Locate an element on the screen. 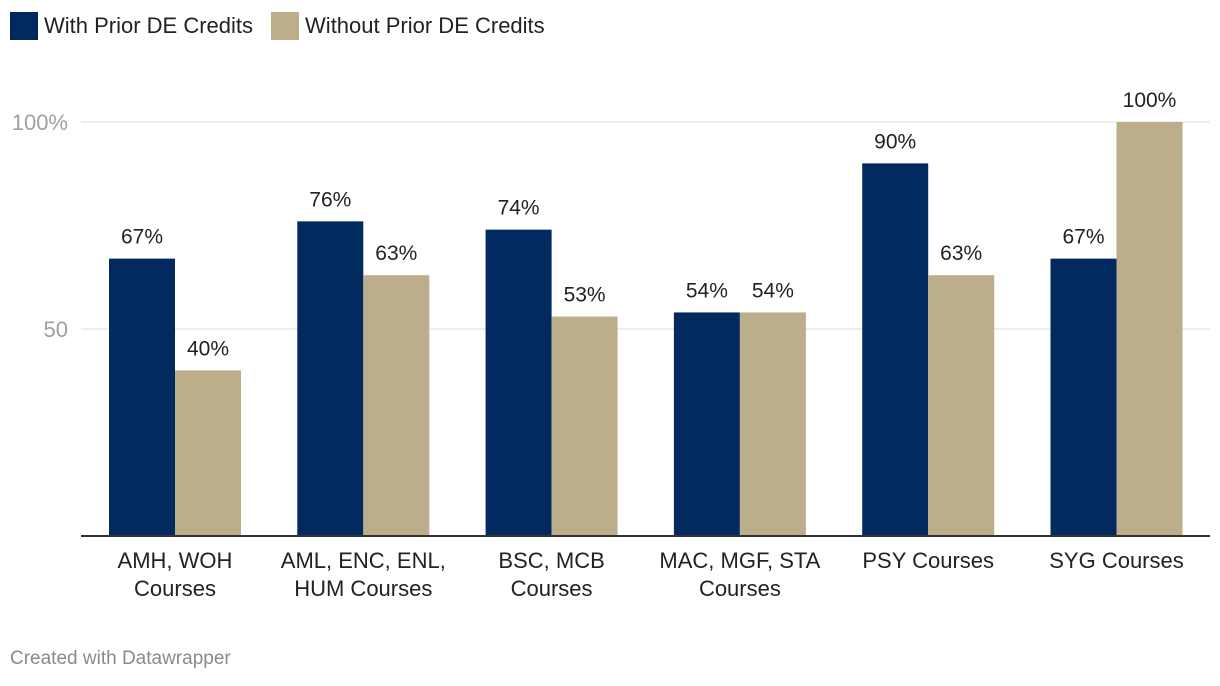  legend-swatch-without-prior is located at coordinates (285, 26).